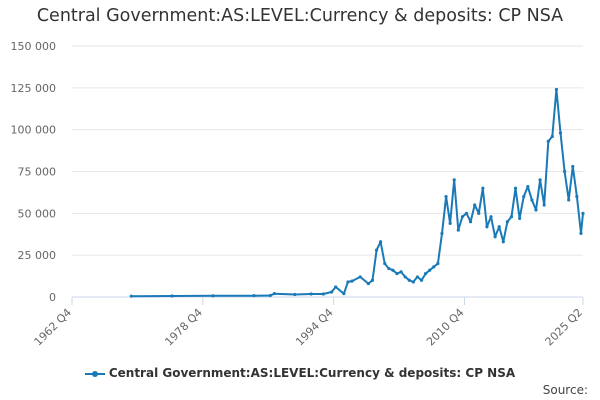  I want to click on y-tick-label: 100 000, so click(34, 130).